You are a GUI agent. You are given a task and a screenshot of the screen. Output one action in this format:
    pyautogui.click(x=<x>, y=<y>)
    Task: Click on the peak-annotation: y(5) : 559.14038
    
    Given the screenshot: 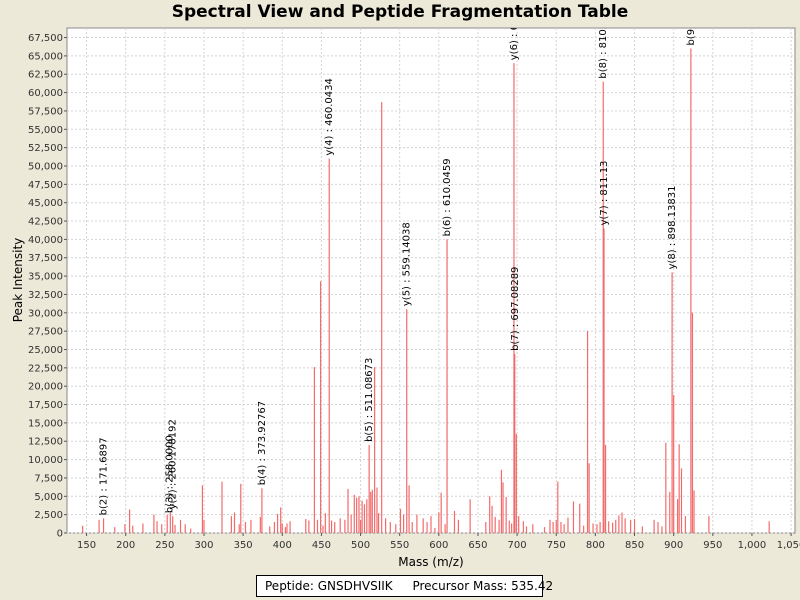 What is the action you would take?
    pyautogui.click(x=407, y=264)
    